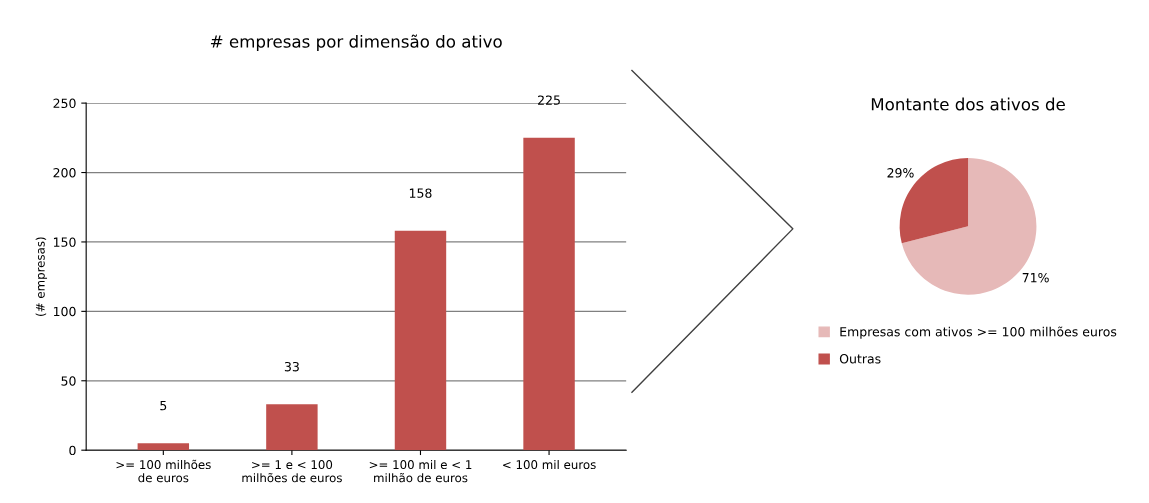 The height and width of the screenshot is (503, 1149). I want to click on data-label: 71%, so click(1035, 277).